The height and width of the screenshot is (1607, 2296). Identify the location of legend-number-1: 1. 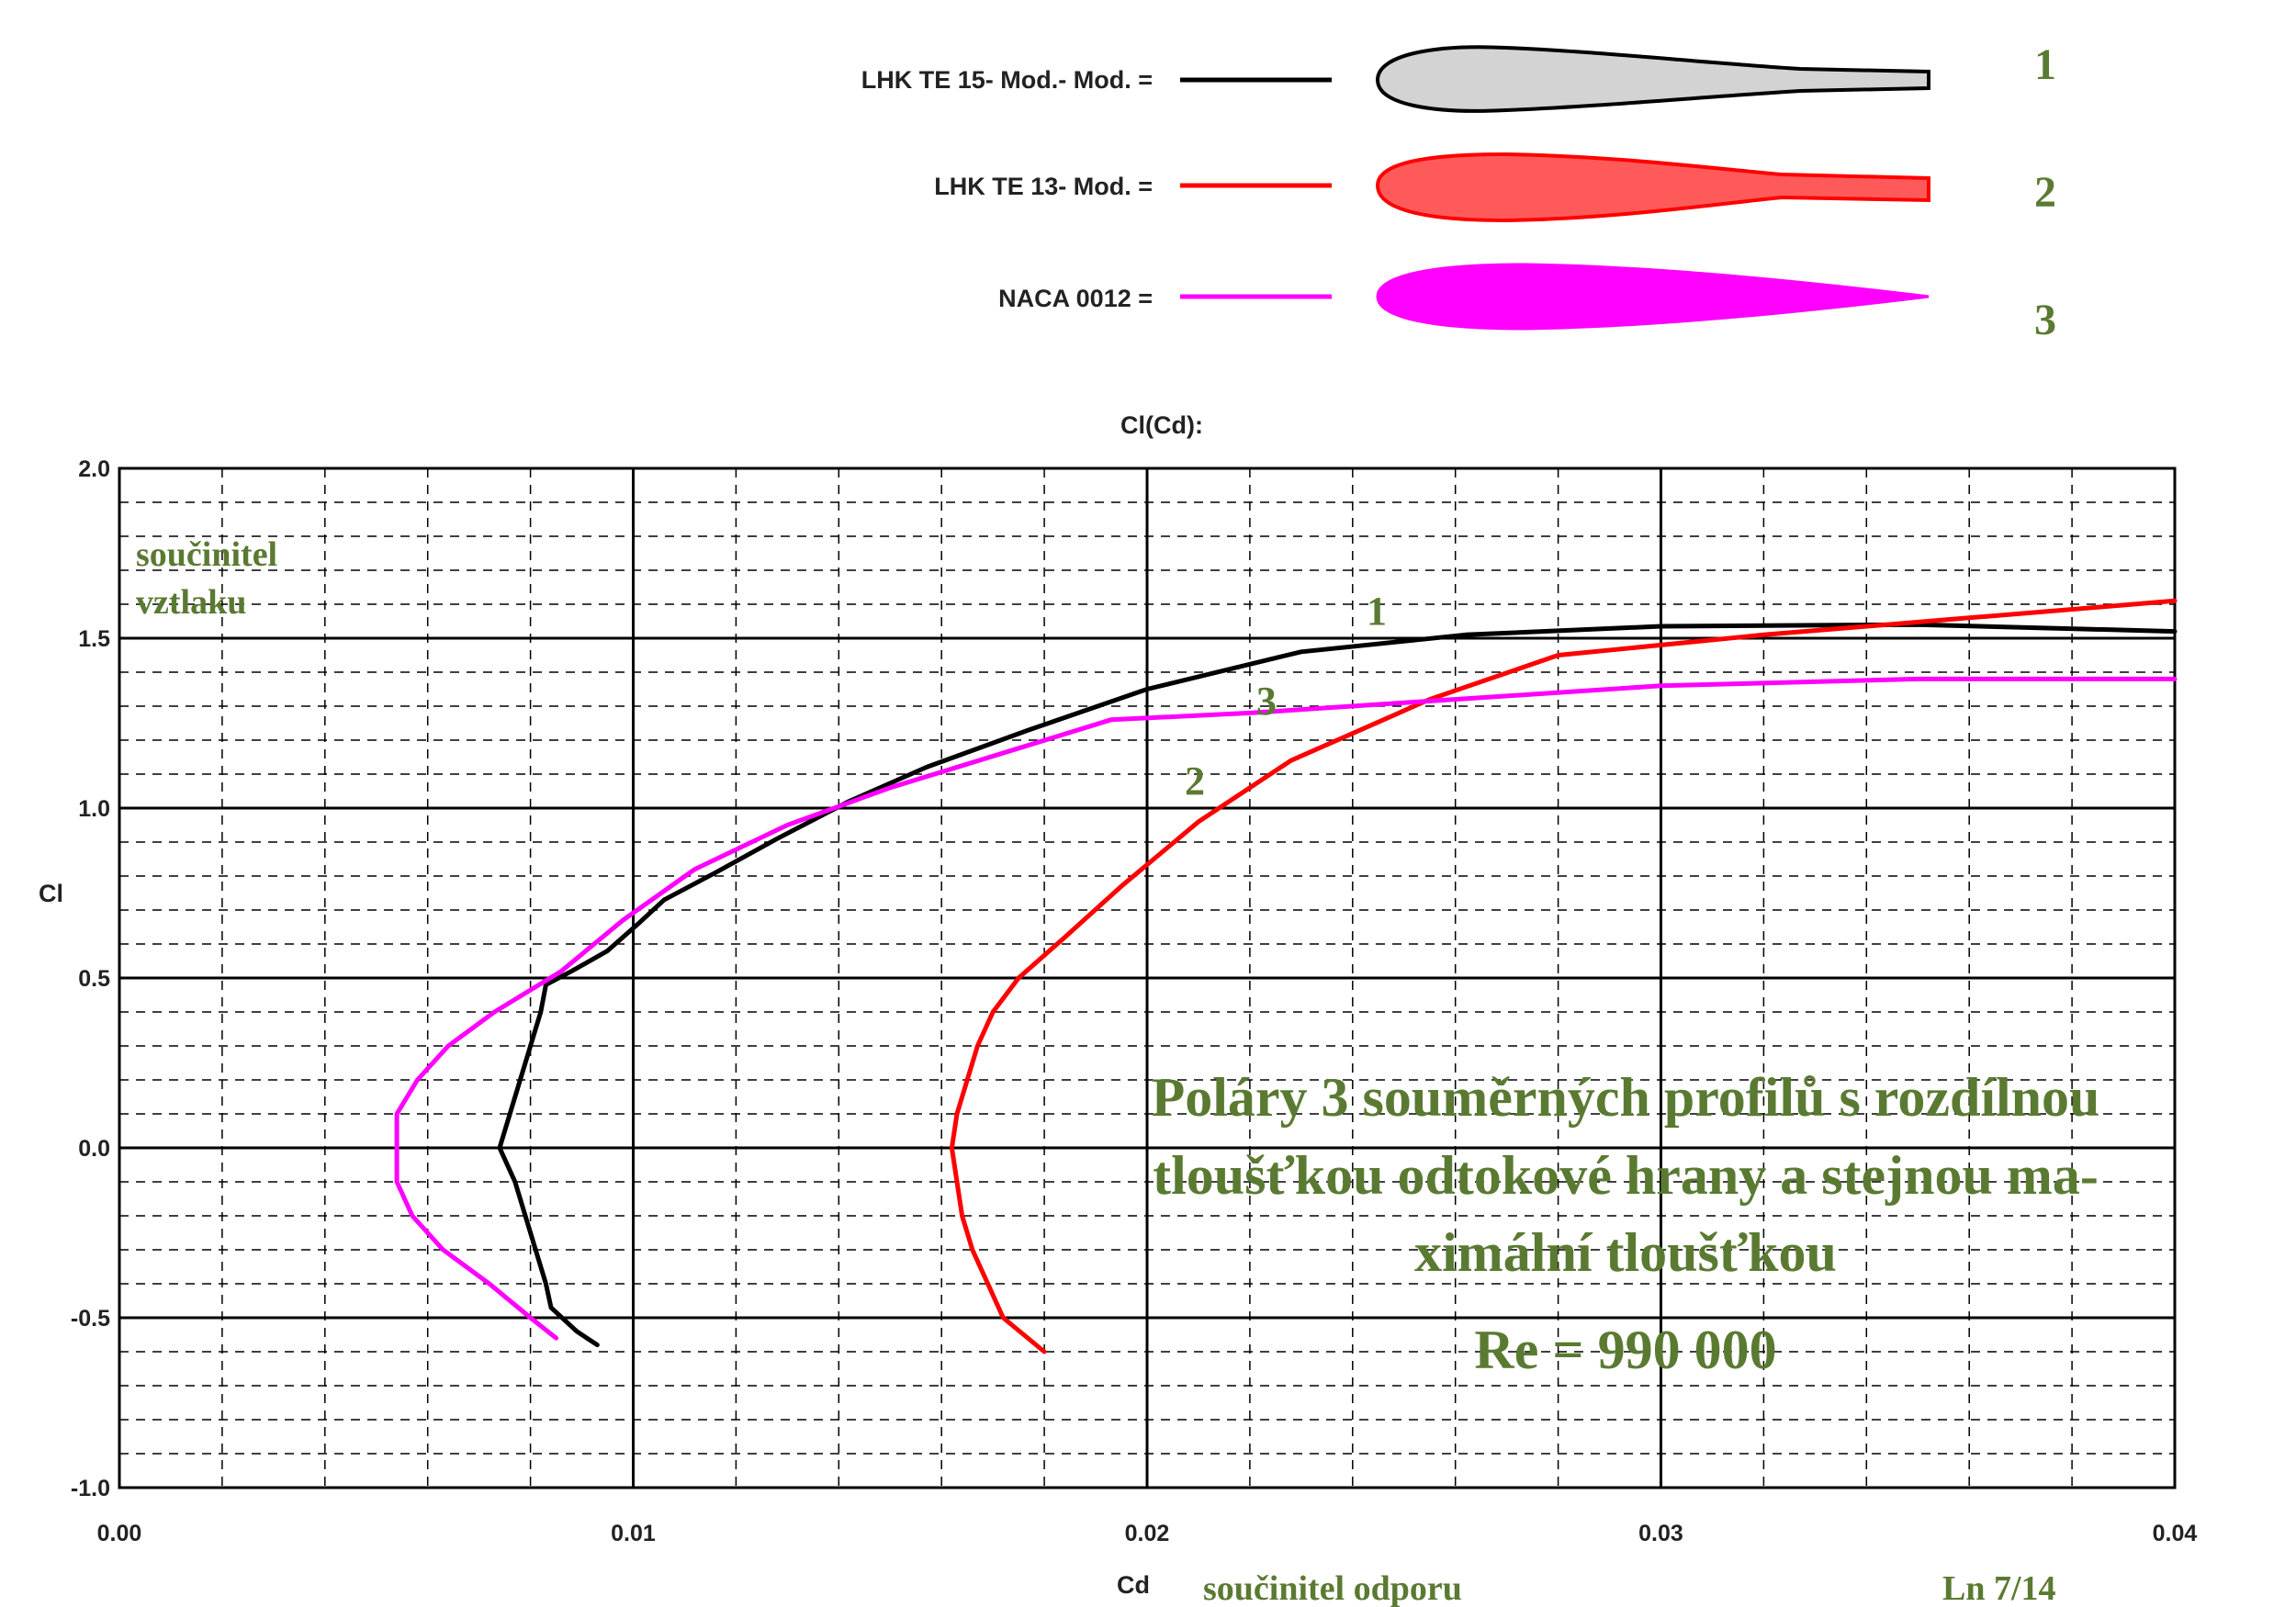
(2045, 64).